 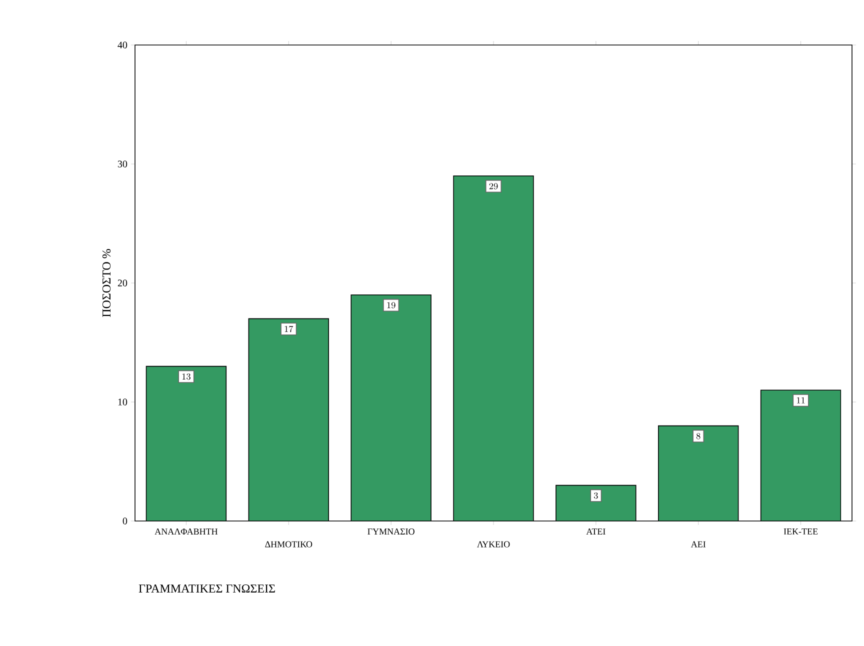 I want to click on data-label: 17, so click(x=289, y=329).